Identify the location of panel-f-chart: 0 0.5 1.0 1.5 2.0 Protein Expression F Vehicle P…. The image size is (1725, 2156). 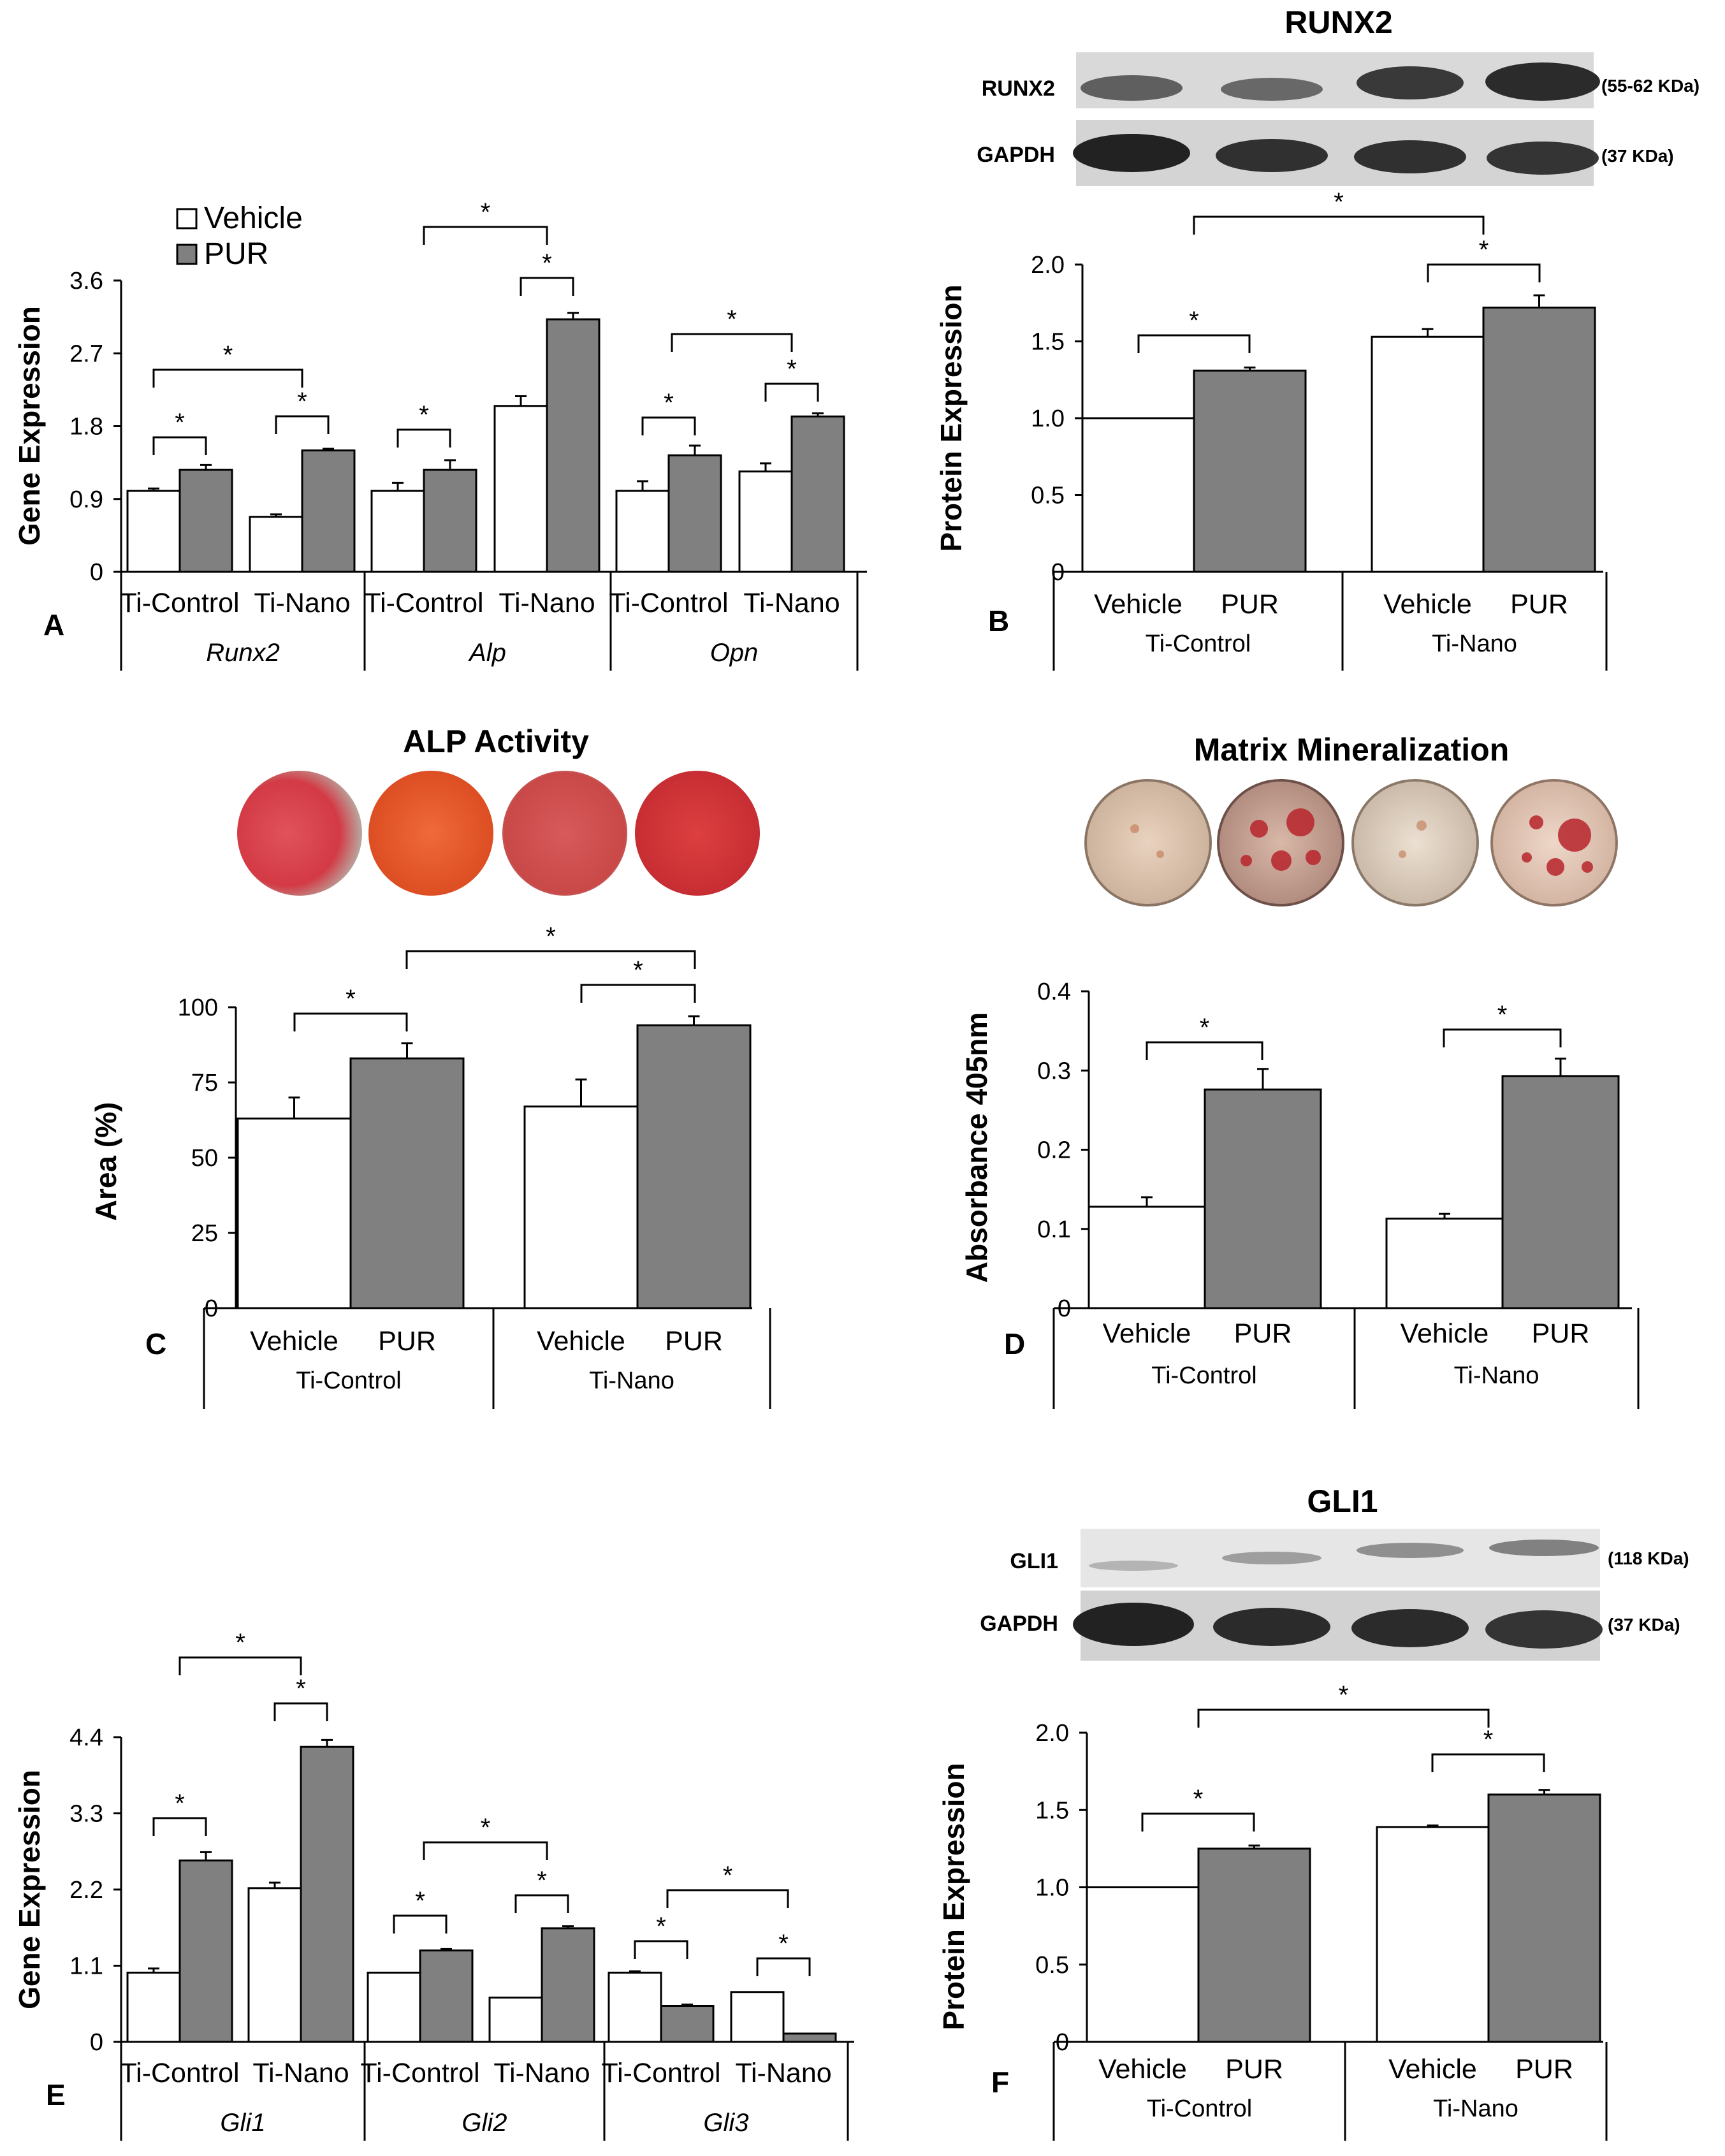
(1272, 1911).